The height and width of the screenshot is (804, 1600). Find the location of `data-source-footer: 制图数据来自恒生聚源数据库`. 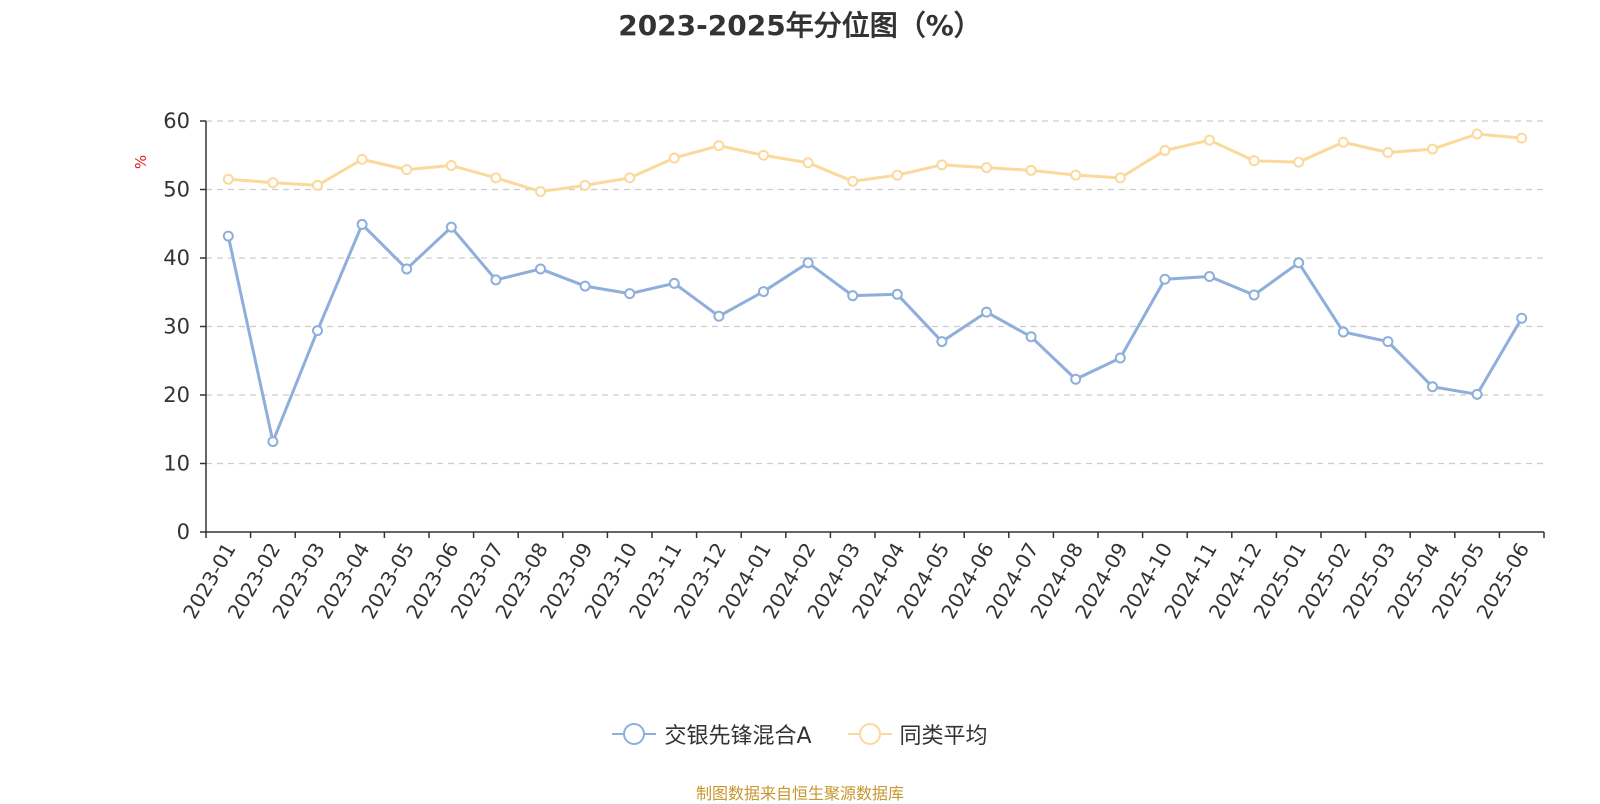

data-source-footer: 制图数据来自恒生聚源数据库 is located at coordinates (799, 793).